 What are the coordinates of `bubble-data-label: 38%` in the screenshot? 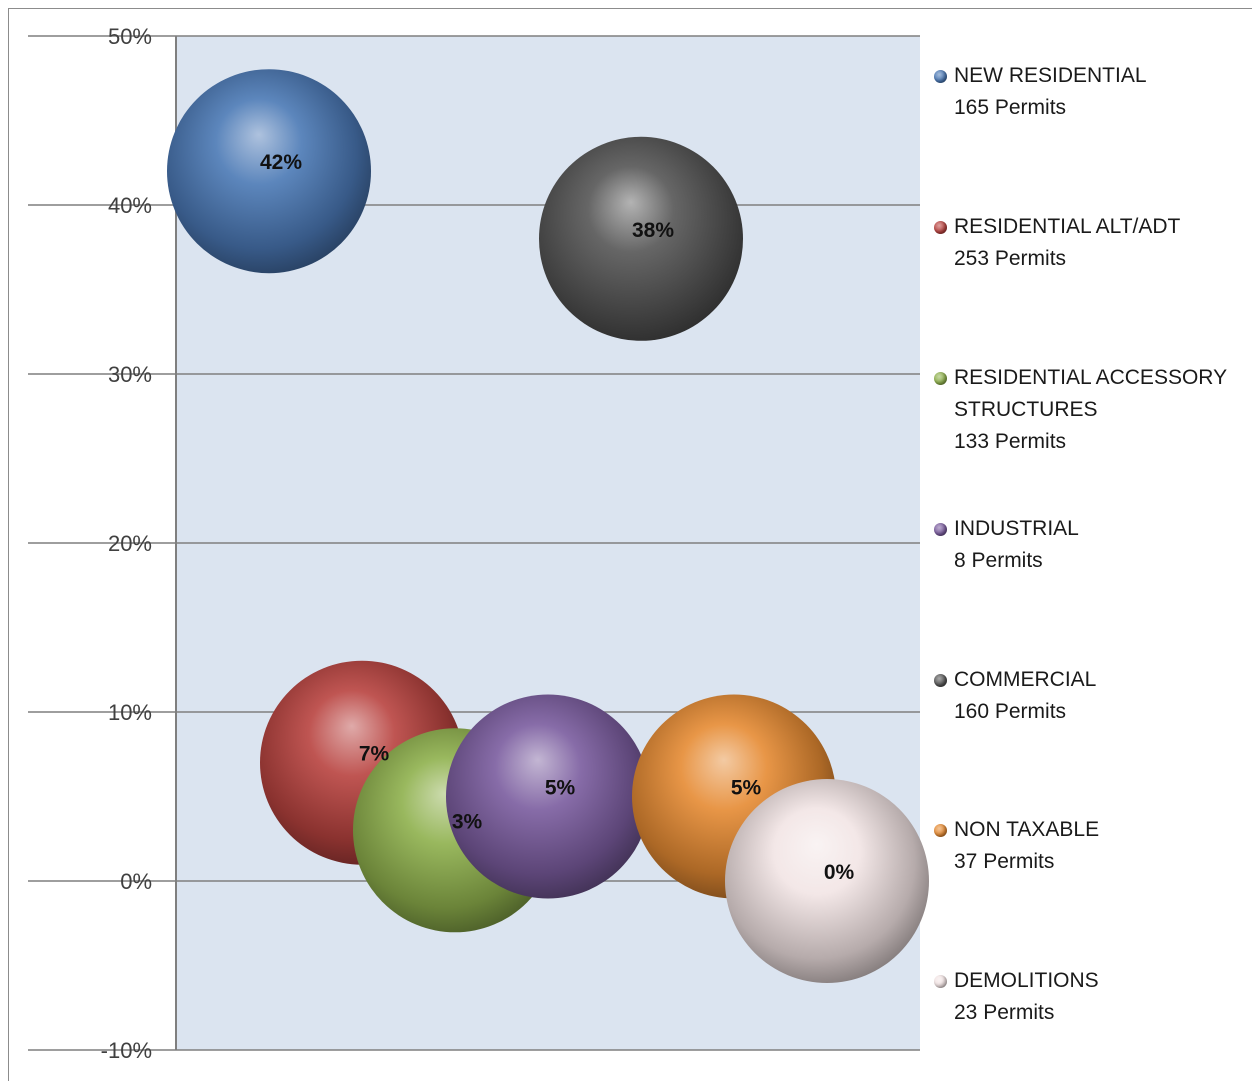 It's located at (653, 230).